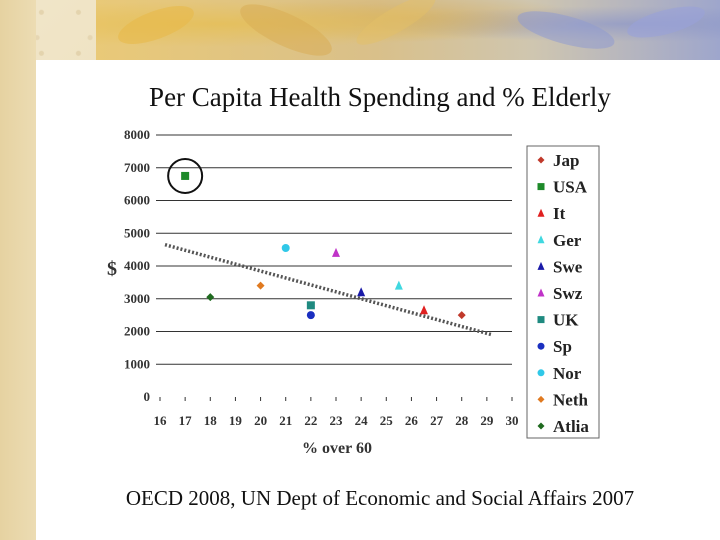 The image size is (720, 540). I want to click on data-point-neth, so click(260, 285).